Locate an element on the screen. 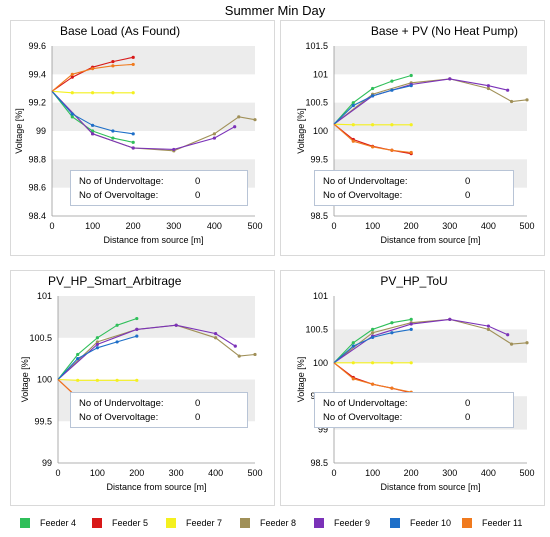 The width and height of the screenshot is (550, 537). legend-label: Feeder 7 is located at coordinates (204, 523).